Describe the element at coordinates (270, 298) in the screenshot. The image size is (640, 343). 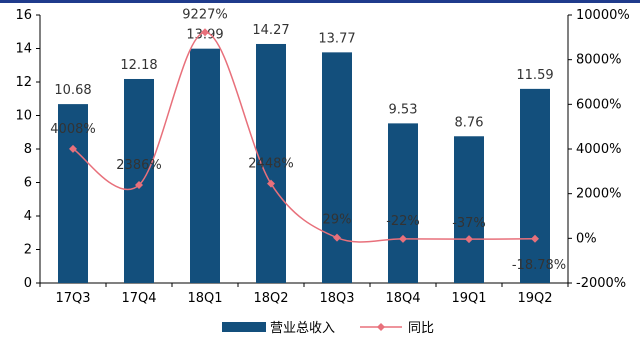
I see `x-tick-label: 18Q2` at that location.